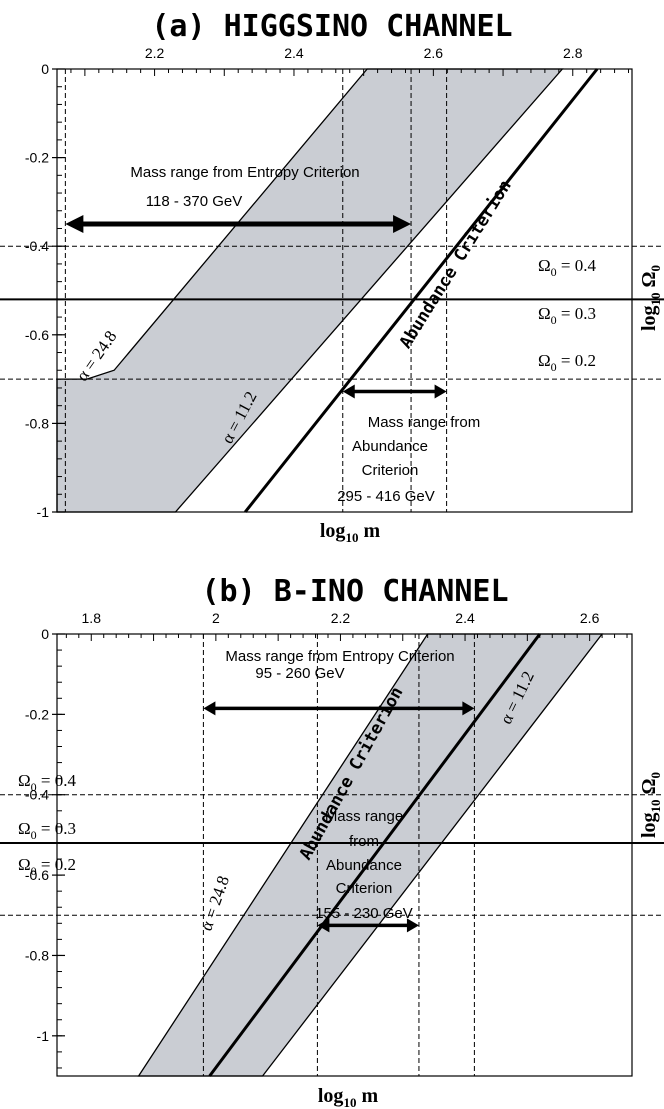  What do you see at coordinates (567, 315) in the screenshot?
I see `panel-a-omega-0-3: Ω0 = 0.3` at bounding box center [567, 315].